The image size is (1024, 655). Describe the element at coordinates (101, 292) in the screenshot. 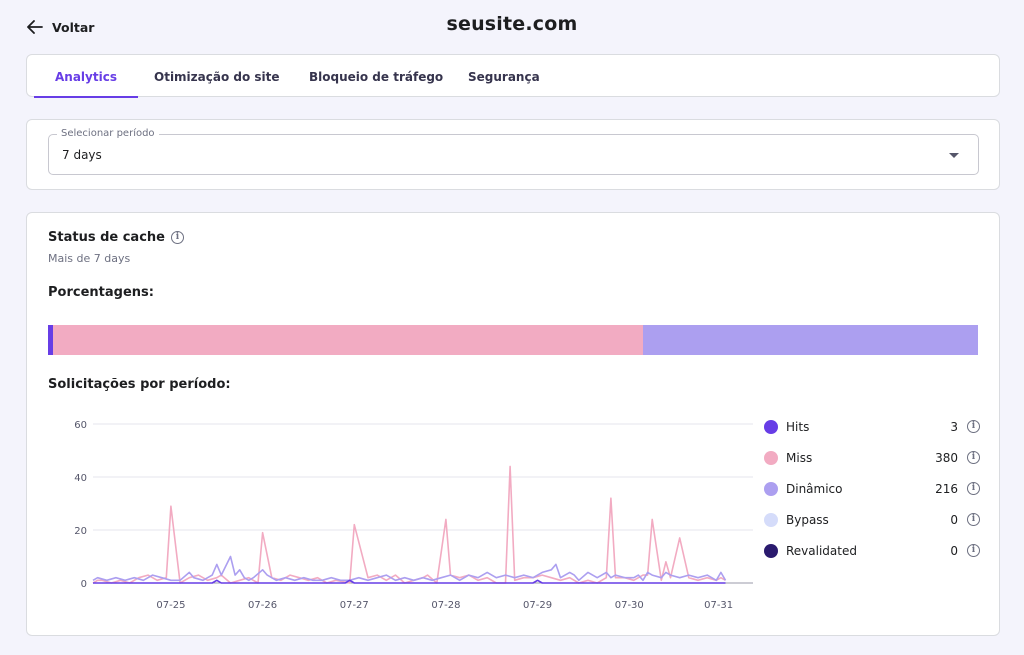

I see `percentages-label: Porcentagens:` at that location.